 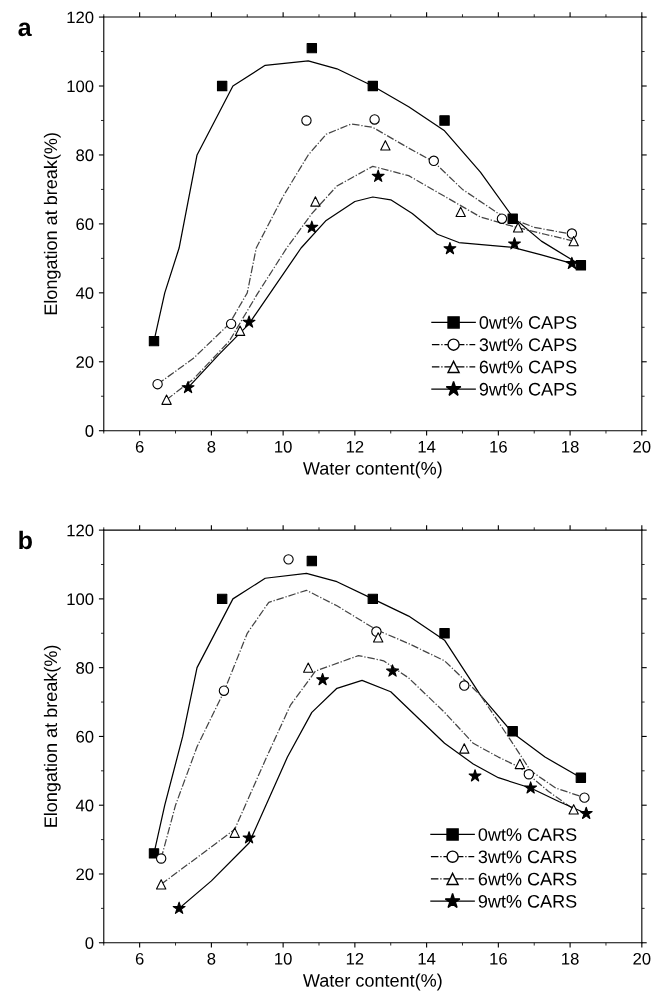 What do you see at coordinates (528, 389) in the screenshot?
I see `legend-label: 9wt% CAPS` at bounding box center [528, 389].